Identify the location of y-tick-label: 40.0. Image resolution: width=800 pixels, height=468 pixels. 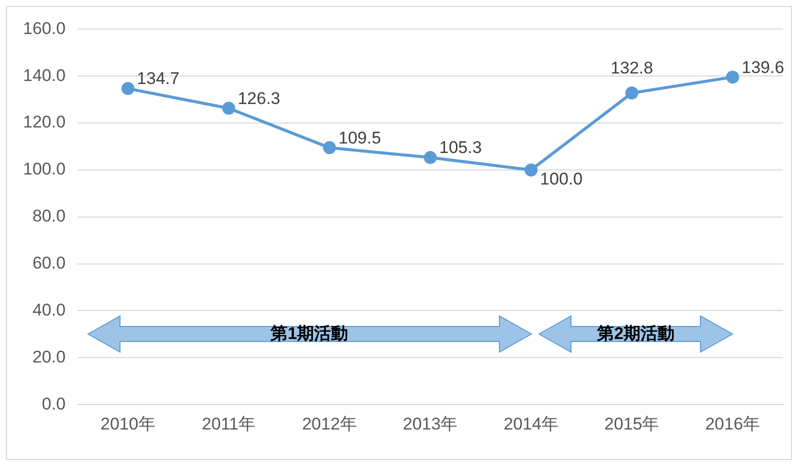
(49, 310).